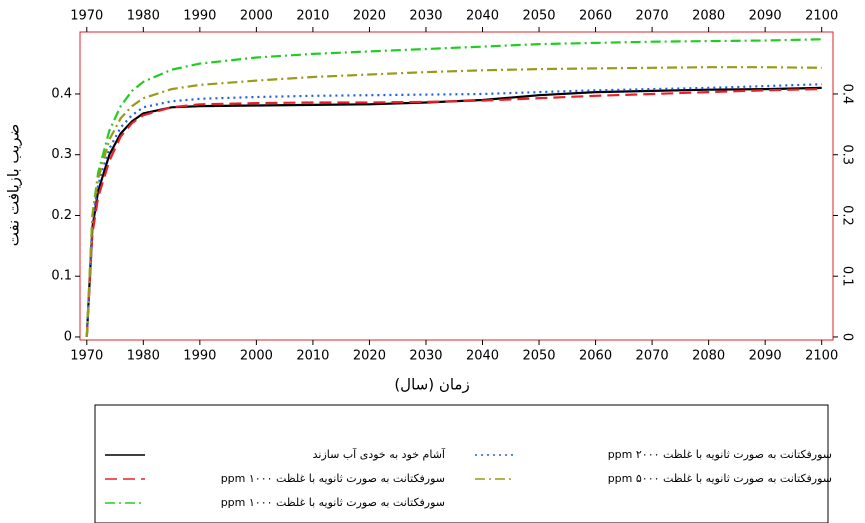 This screenshot has width=865, height=523. What do you see at coordinates (61, 154) in the screenshot?
I see `y-tick-label: 0.3` at bounding box center [61, 154].